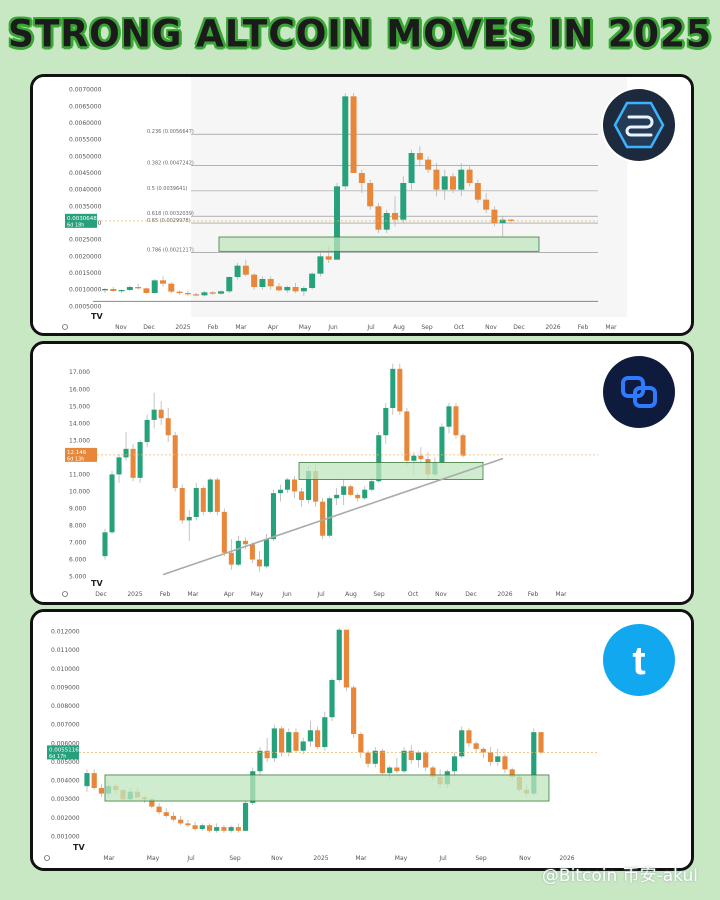 The width and height of the screenshot is (720, 900). I want to click on x-tick-label: Apr, so click(273, 327).